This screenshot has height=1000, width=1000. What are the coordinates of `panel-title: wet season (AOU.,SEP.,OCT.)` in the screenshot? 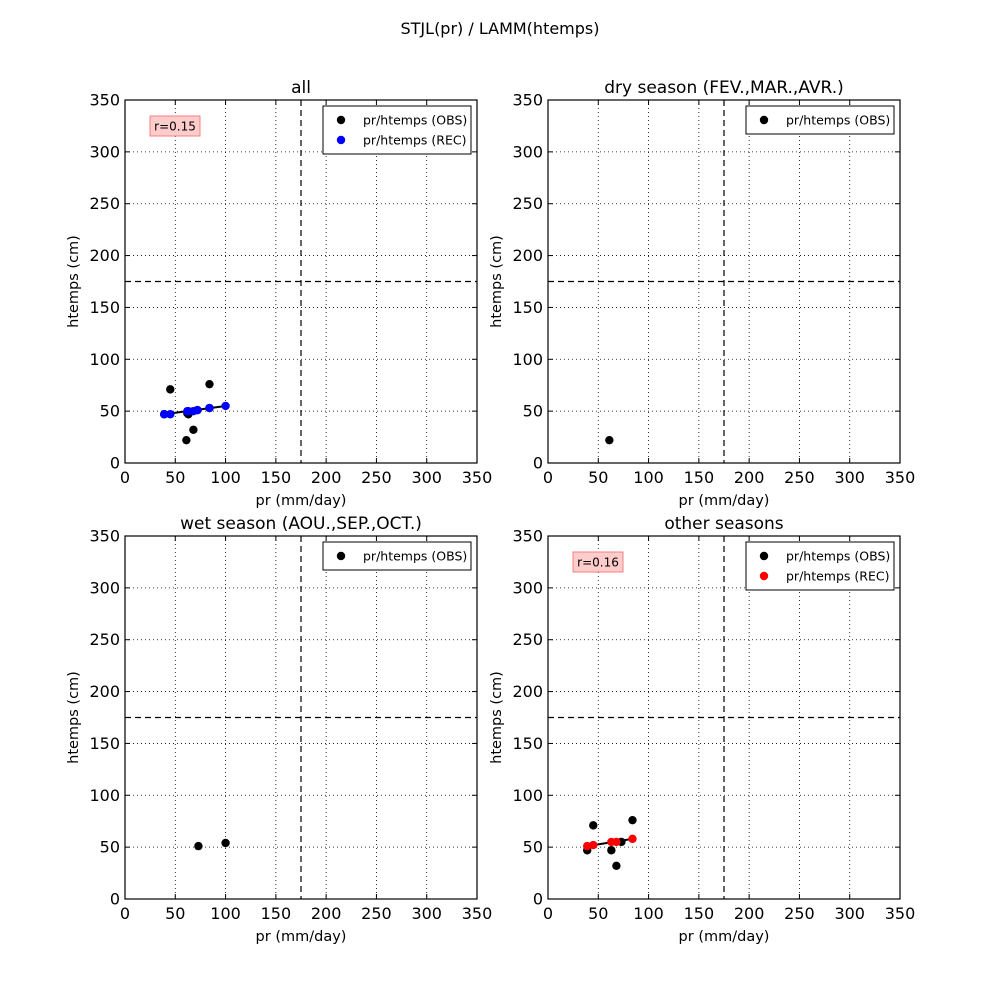 It's located at (301, 524).